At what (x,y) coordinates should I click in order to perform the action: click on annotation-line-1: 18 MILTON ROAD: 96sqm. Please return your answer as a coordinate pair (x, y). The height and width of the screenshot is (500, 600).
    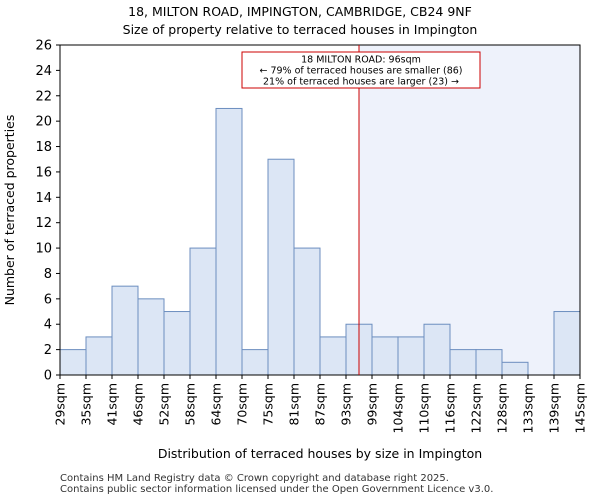
    Looking at the image, I should click on (361, 60).